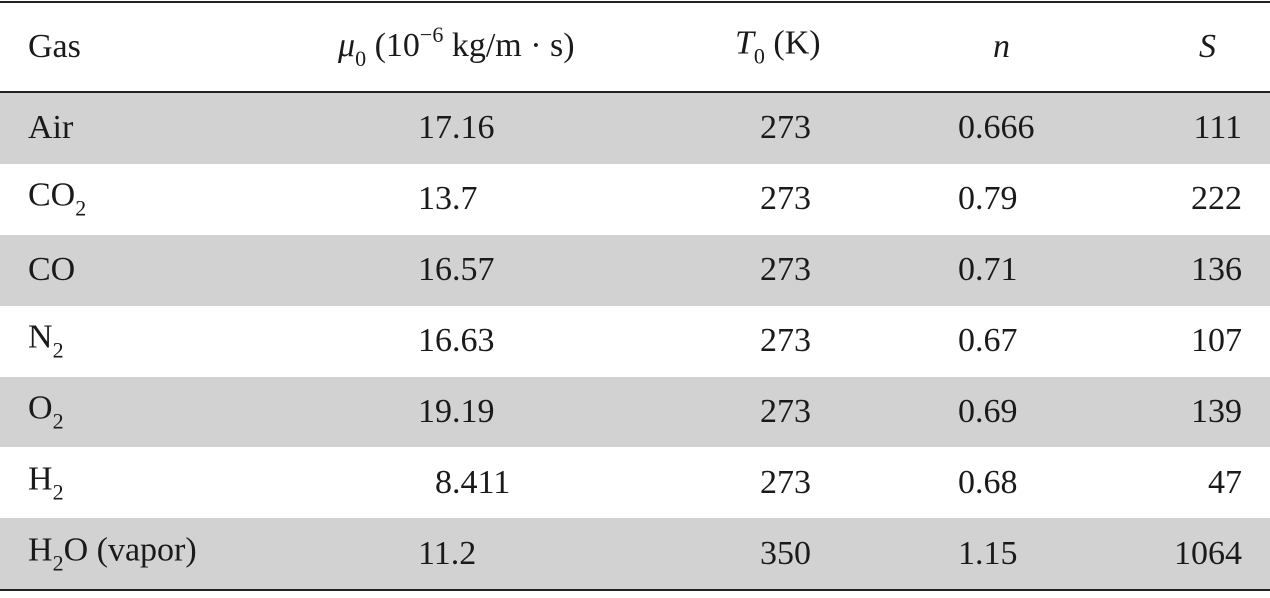 Image resolution: width=1270 pixels, height=598 pixels. I want to click on table-cell: 136, so click(1216, 270).